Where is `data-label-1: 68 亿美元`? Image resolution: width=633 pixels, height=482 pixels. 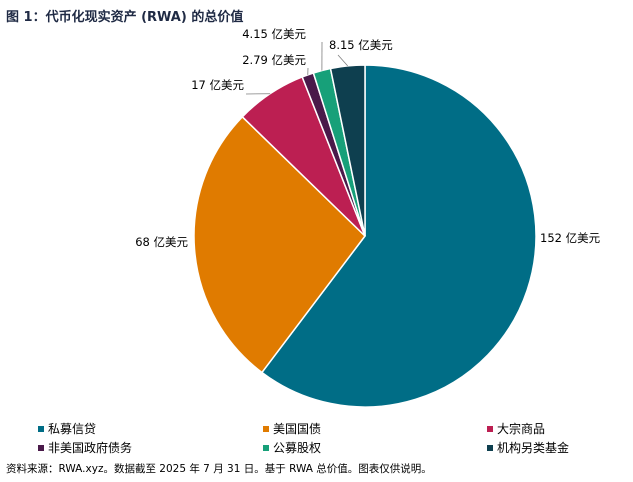 data-label-1: 68 亿美元 is located at coordinates (161, 242).